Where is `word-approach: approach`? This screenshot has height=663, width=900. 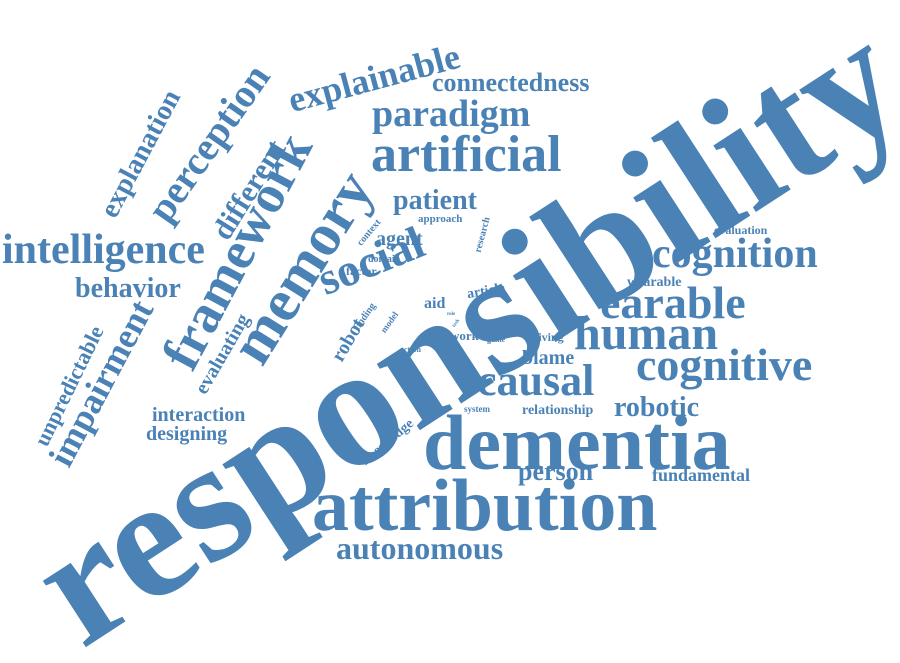
word-approach: approach is located at coordinates (440, 219).